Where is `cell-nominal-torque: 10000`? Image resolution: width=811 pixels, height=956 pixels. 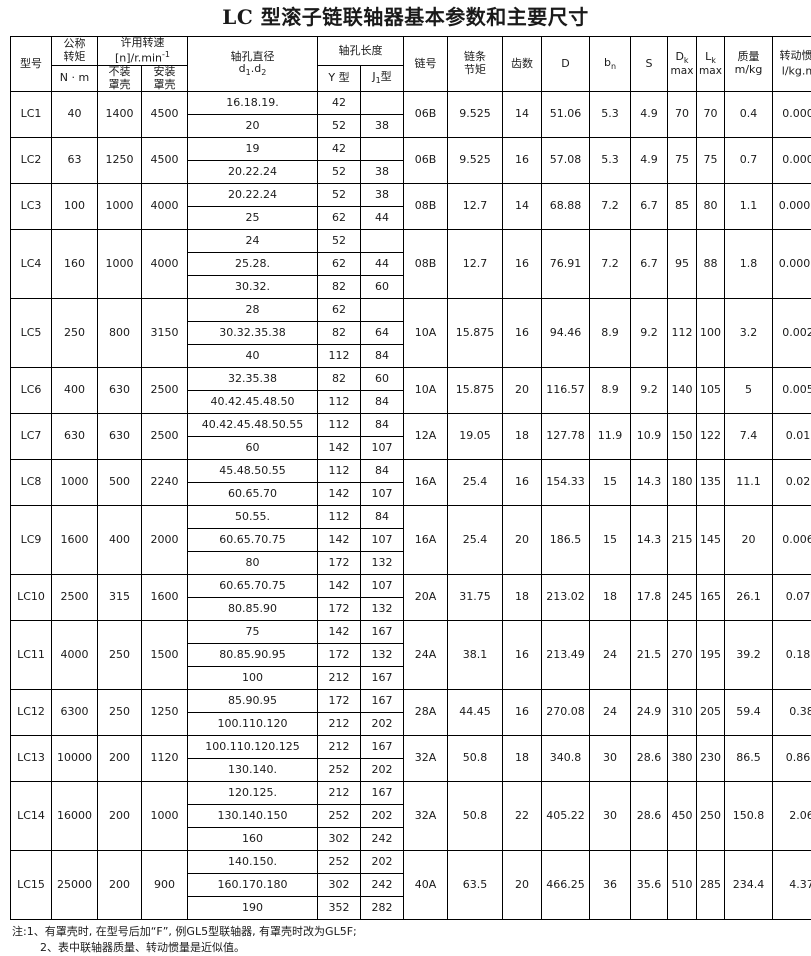 cell-nominal-torque: 10000 is located at coordinates (75, 759).